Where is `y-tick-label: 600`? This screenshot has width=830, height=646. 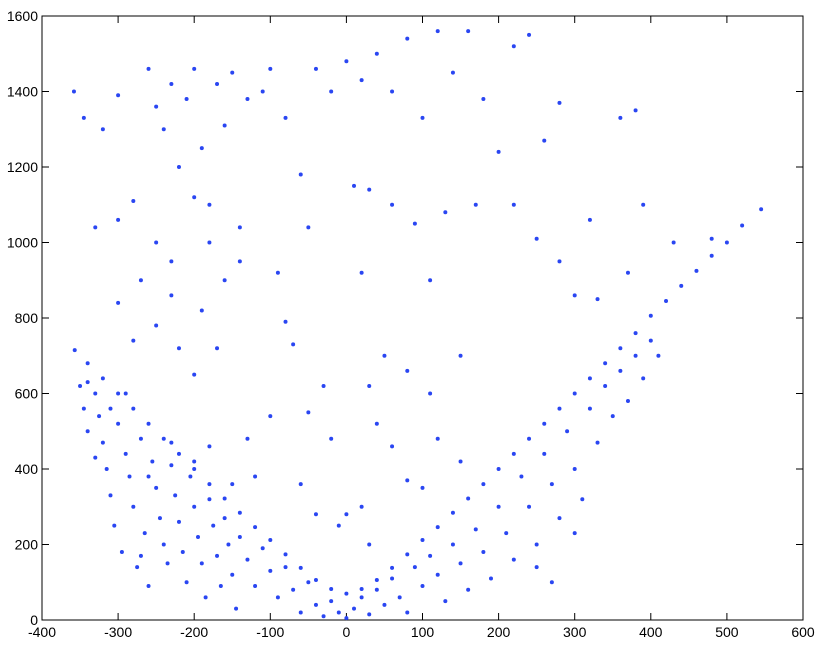 y-tick-label: 600 is located at coordinates (27, 394).